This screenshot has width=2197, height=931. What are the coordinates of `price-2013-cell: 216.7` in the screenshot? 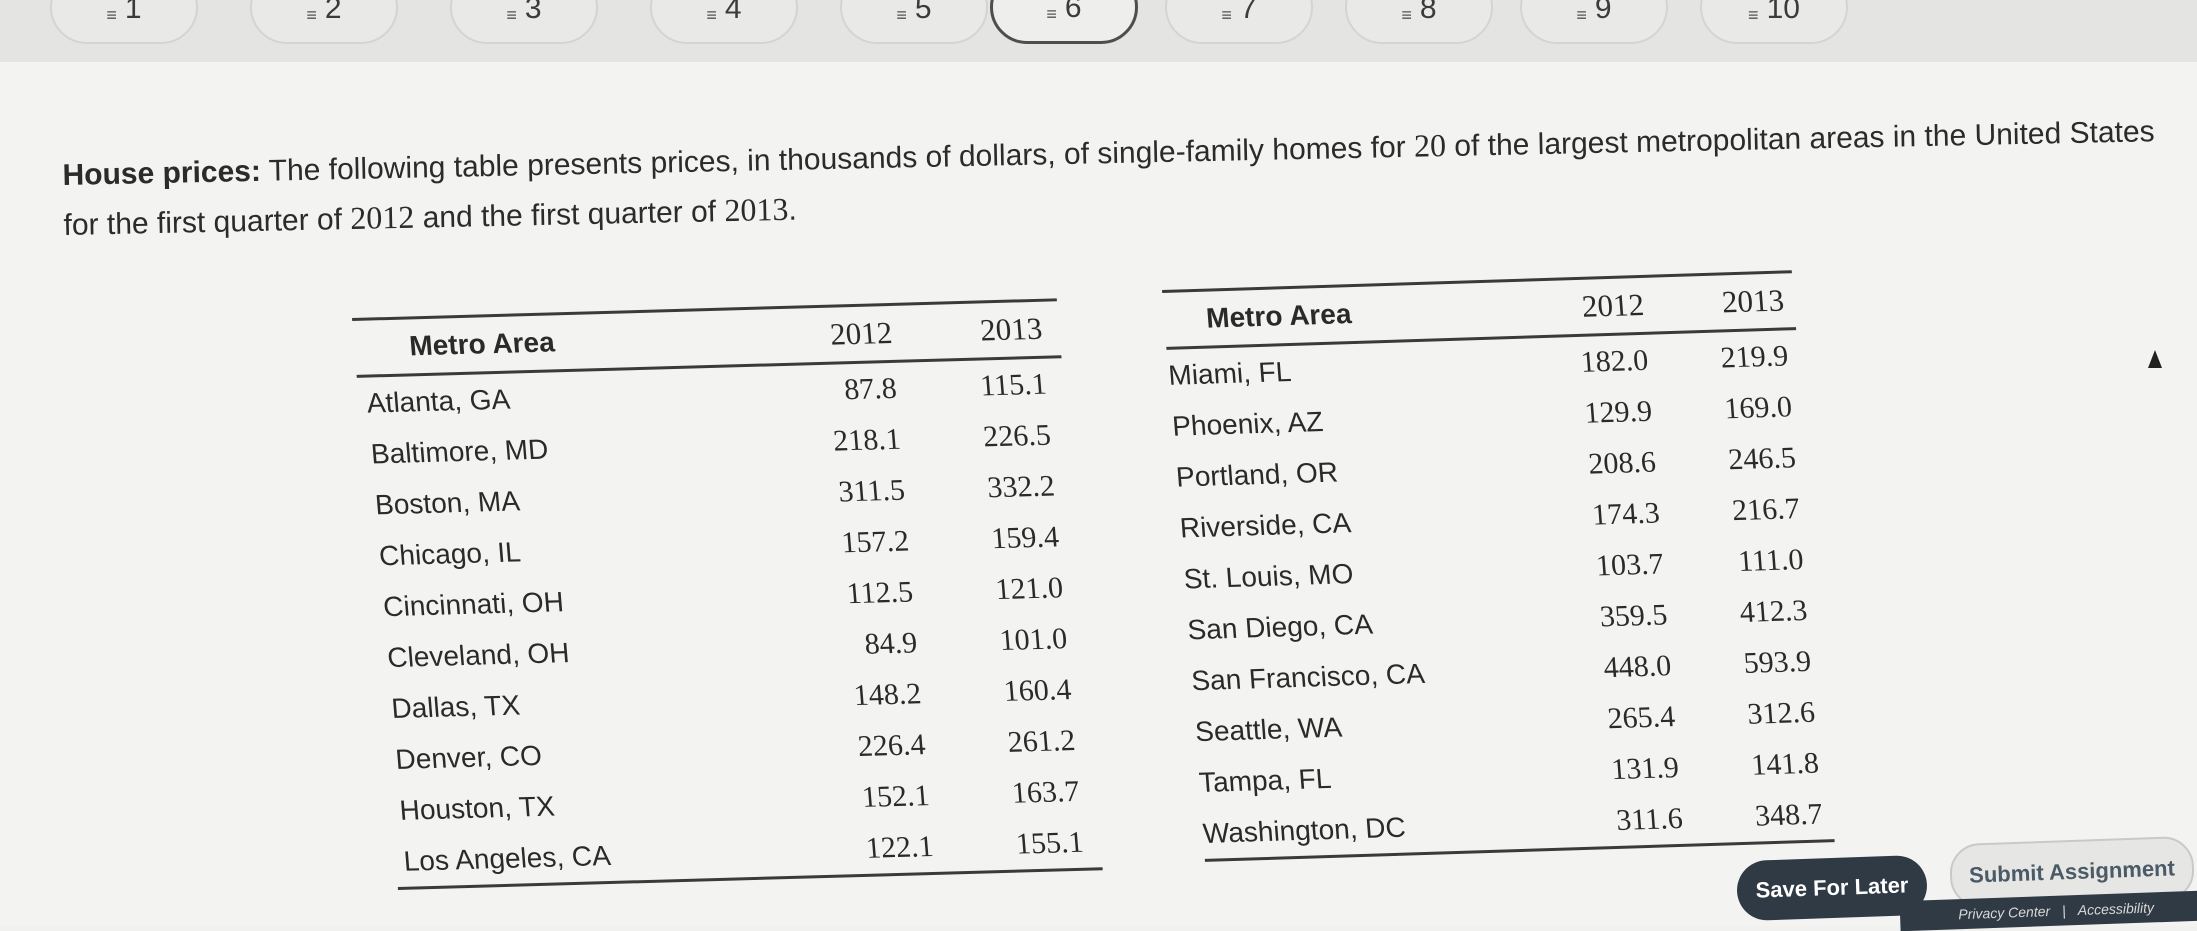 It's located at (1765, 509).